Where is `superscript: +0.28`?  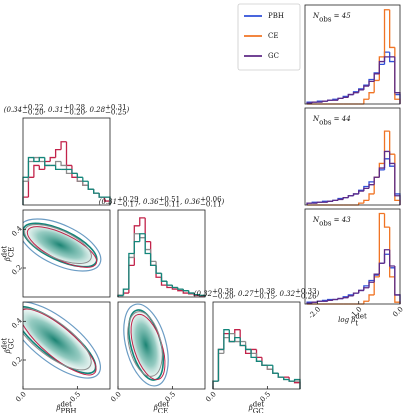 superscript: +0.28 is located at coordinates (74, 108).